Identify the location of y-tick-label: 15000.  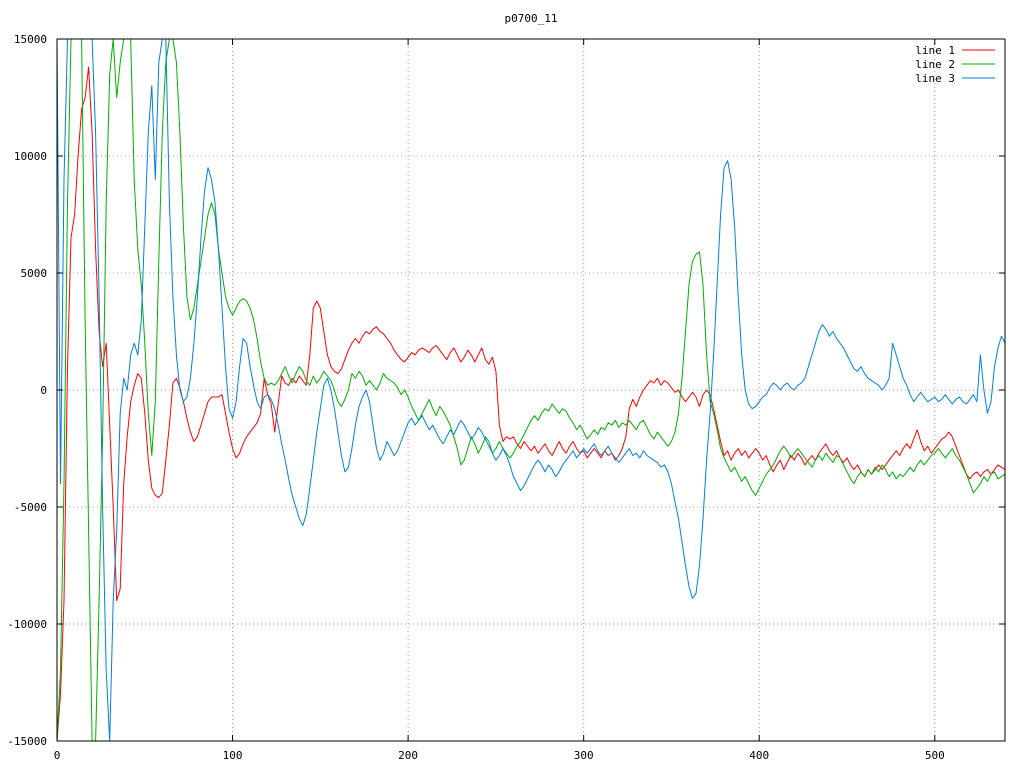
(30, 39).